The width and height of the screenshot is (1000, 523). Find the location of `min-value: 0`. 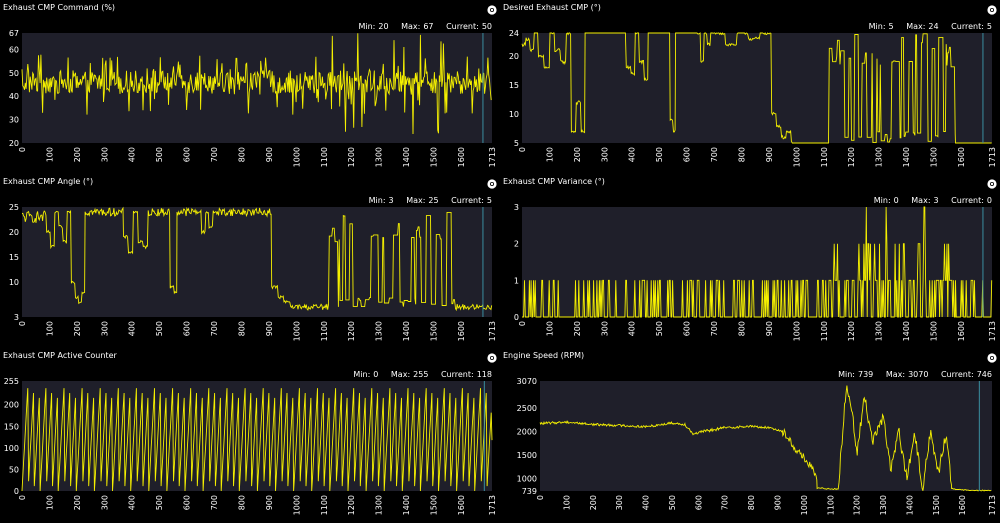

min-value: 0 is located at coordinates (376, 374).